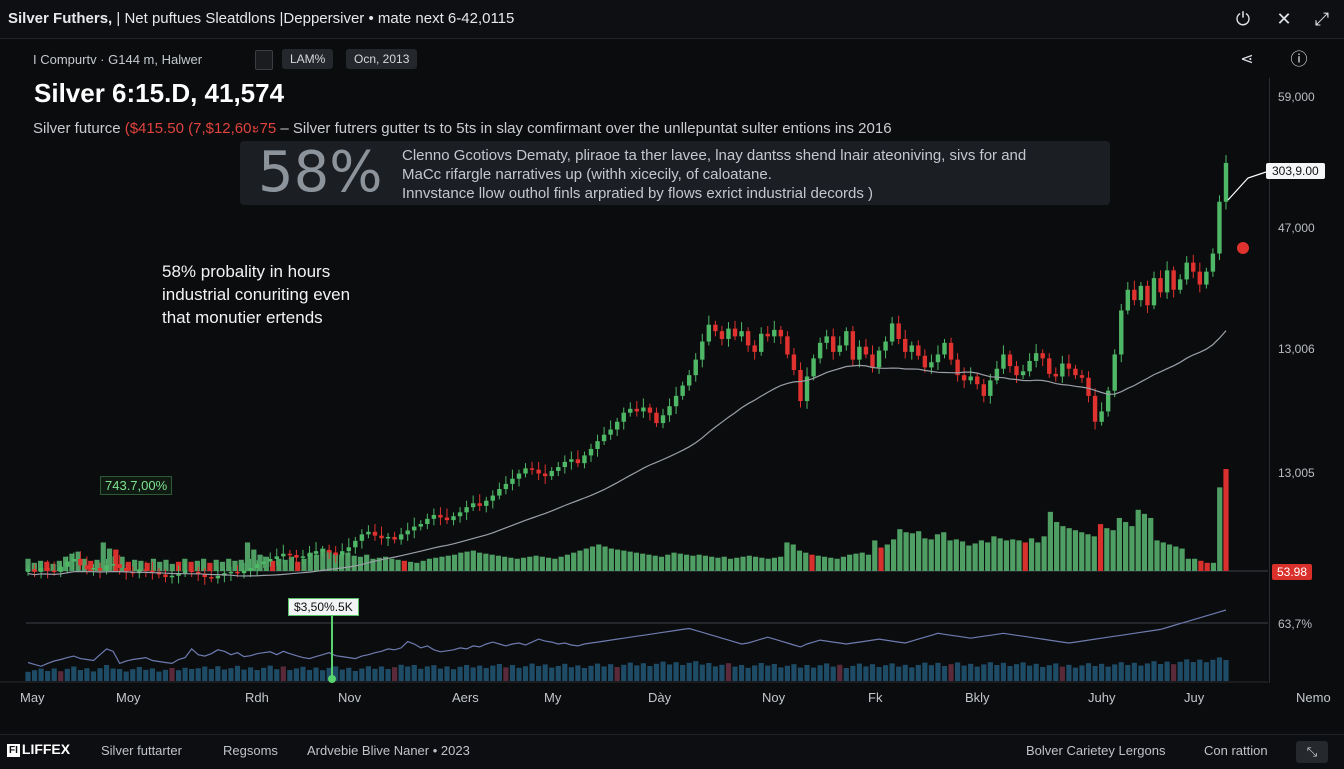 The width and height of the screenshot is (1344, 769). What do you see at coordinates (1299, 59) in the screenshot?
I see `info-icon: ⓘ` at bounding box center [1299, 59].